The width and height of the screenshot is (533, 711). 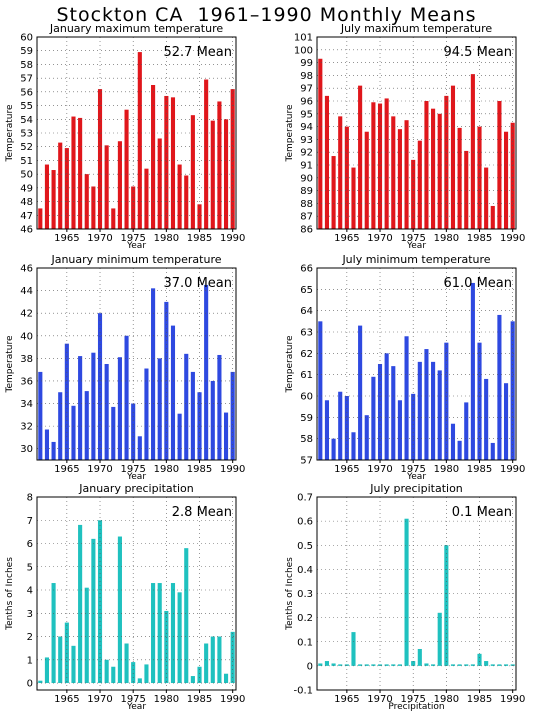 I want to click on y-tick-label: 0.2, so click(x=305, y=618).